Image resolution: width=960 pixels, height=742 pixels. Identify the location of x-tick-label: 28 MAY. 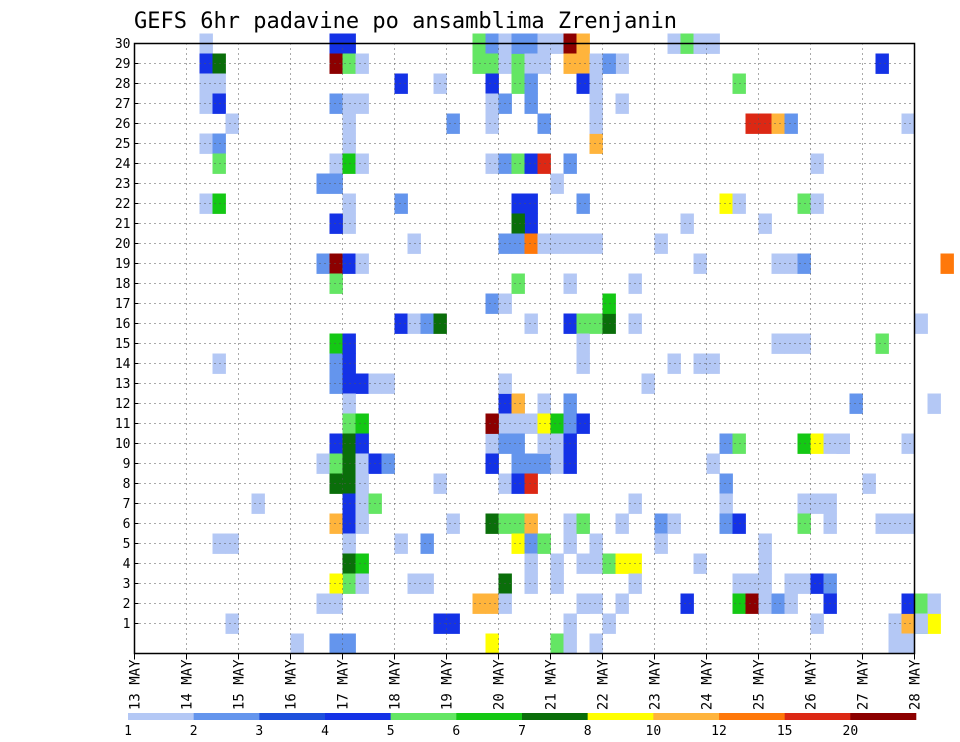
(916, 684).